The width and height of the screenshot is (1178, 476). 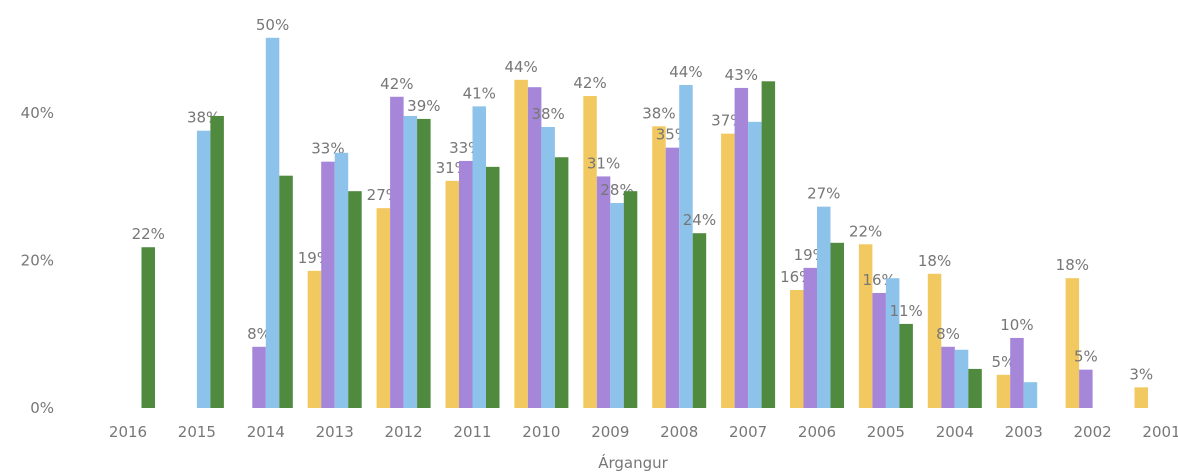 What do you see at coordinates (748, 432) in the screenshot?
I see `x-tick-label: 2007` at bounding box center [748, 432].